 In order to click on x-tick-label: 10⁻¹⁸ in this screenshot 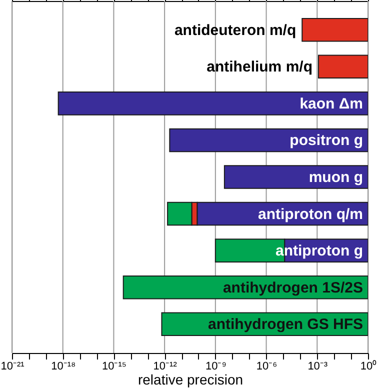, I will do `click(63, 366)`.